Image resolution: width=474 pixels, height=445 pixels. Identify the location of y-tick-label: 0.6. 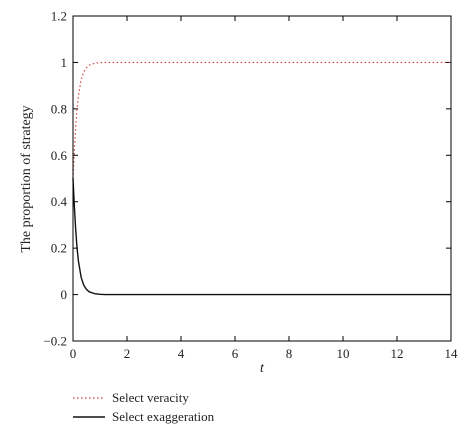
(59, 155).